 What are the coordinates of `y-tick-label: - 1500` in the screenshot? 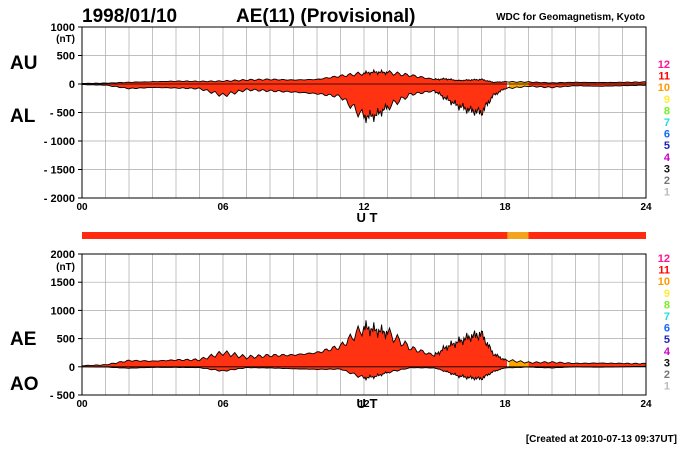 It's located at (59, 171).